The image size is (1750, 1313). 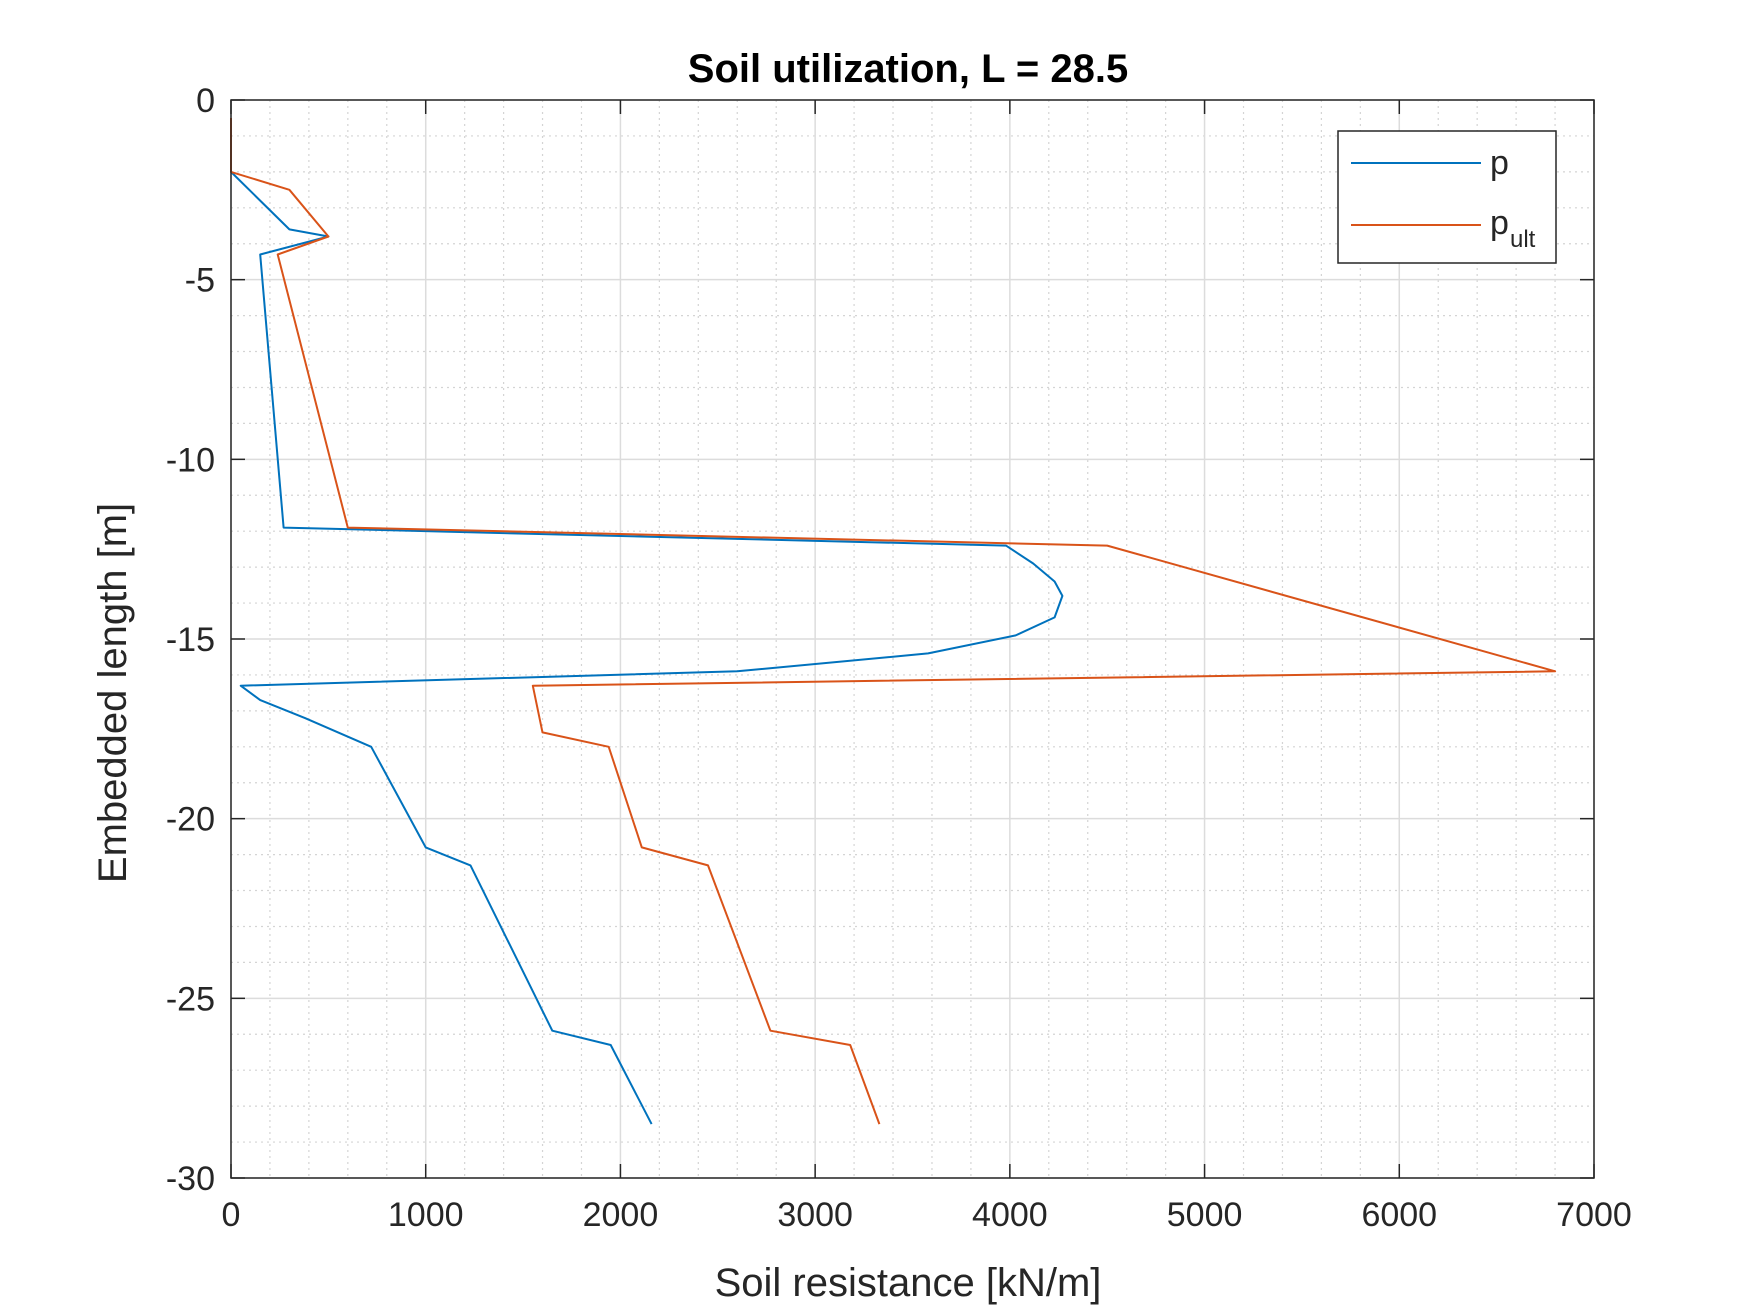 I want to click on x-tick-label: 4000, so click(x=1010, y=1215).